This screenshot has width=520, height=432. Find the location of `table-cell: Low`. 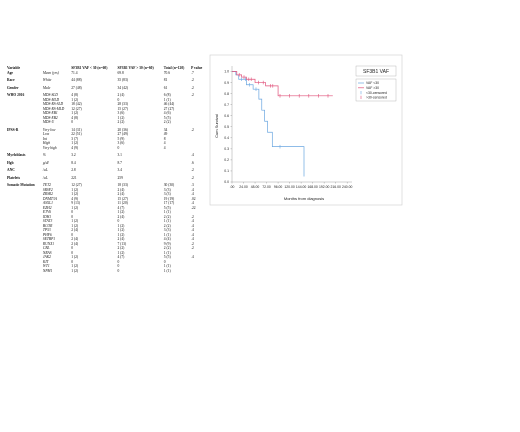

table-cell: Low is located at coordinates (46, 134).